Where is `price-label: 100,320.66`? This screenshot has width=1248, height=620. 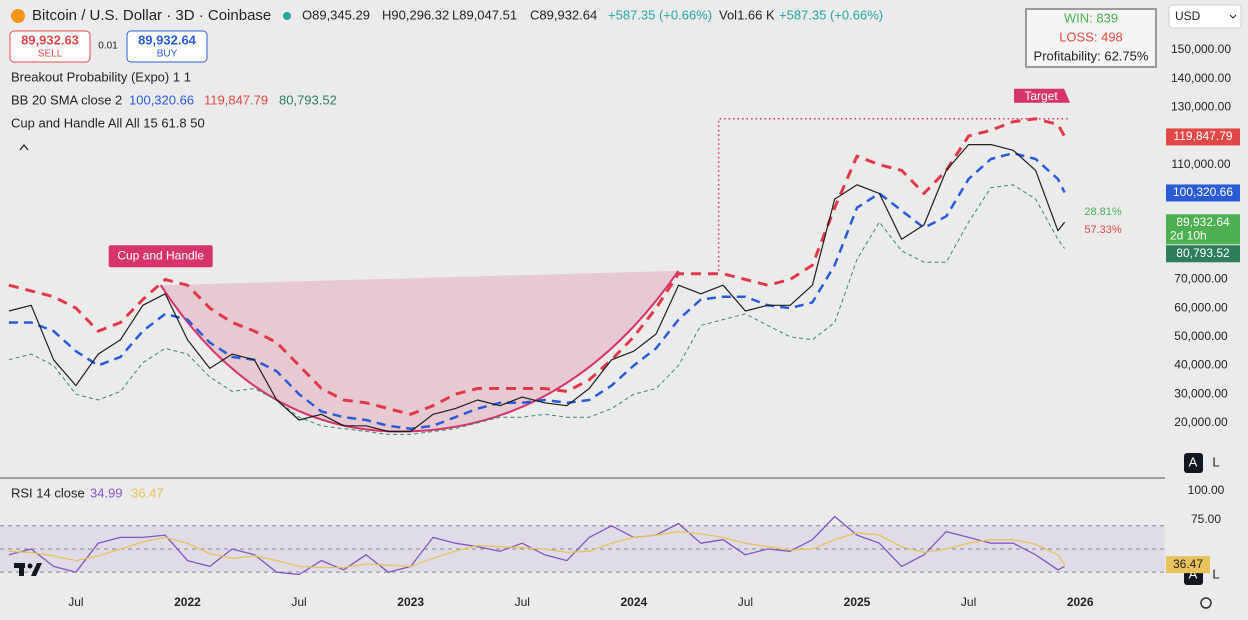 price-label: 100,320.66 is located at coordinates (1203, 192).